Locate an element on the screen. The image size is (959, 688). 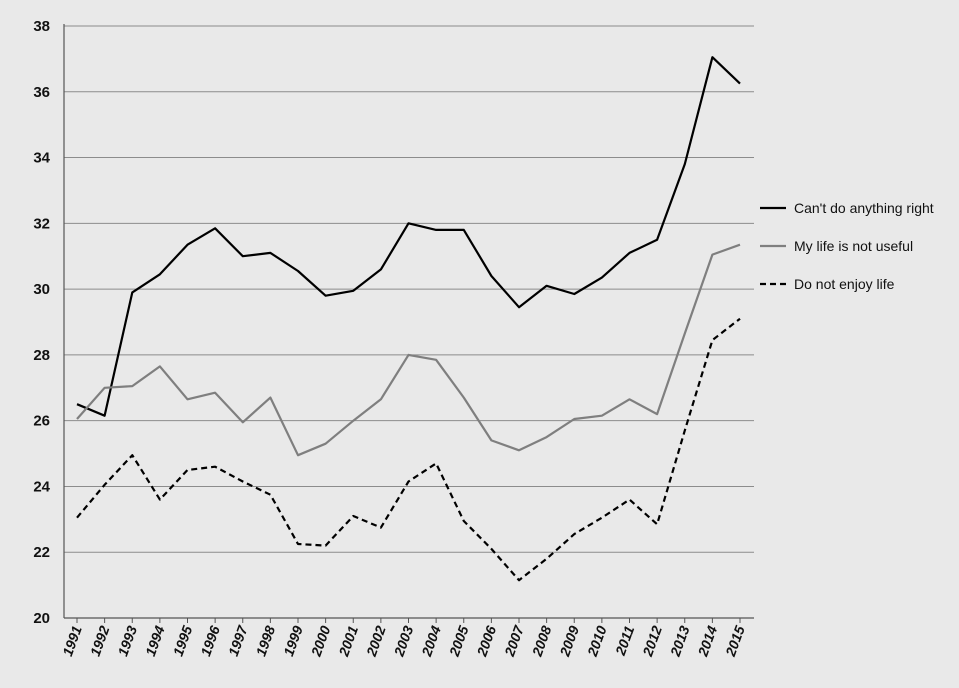
x-tick-label-2000: 2000 is located at coordinates (320, 641).